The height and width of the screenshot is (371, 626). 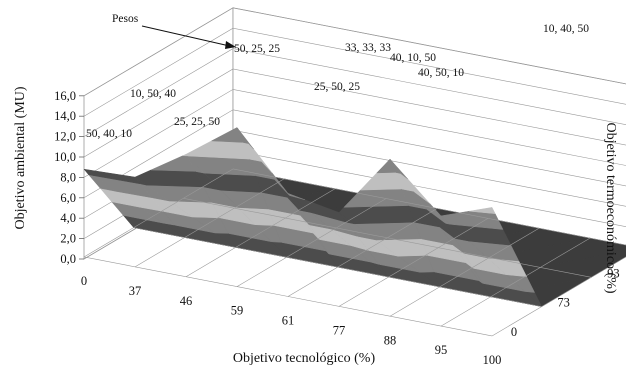 What do you see at coordinates (610, 207) in the screenshot?
I see `y-axis-title: Objetivo termoeconómico (%)` at bounding box center [610, 207].